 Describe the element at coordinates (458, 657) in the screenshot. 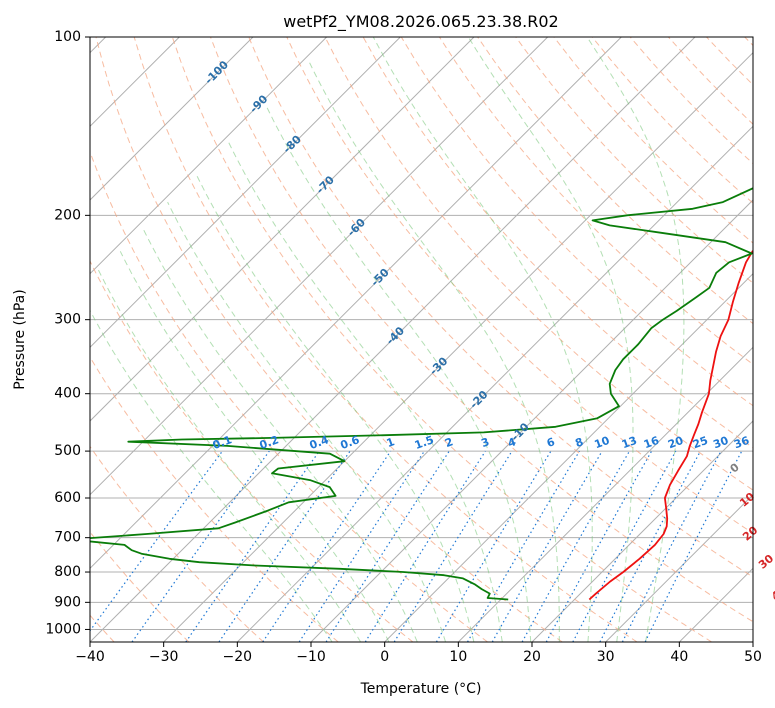

I see `x-tick-label: 10` at that location.